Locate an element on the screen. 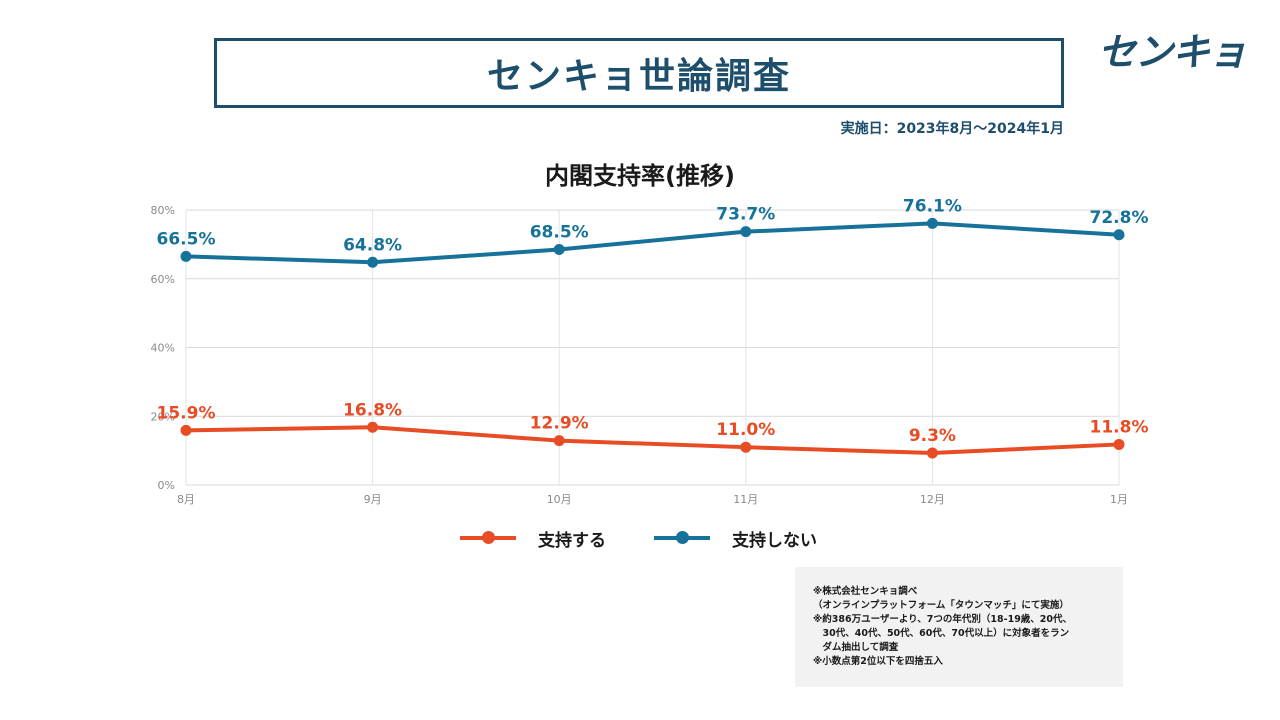  data-label: 68.5% is located at coordinates (559, 233).